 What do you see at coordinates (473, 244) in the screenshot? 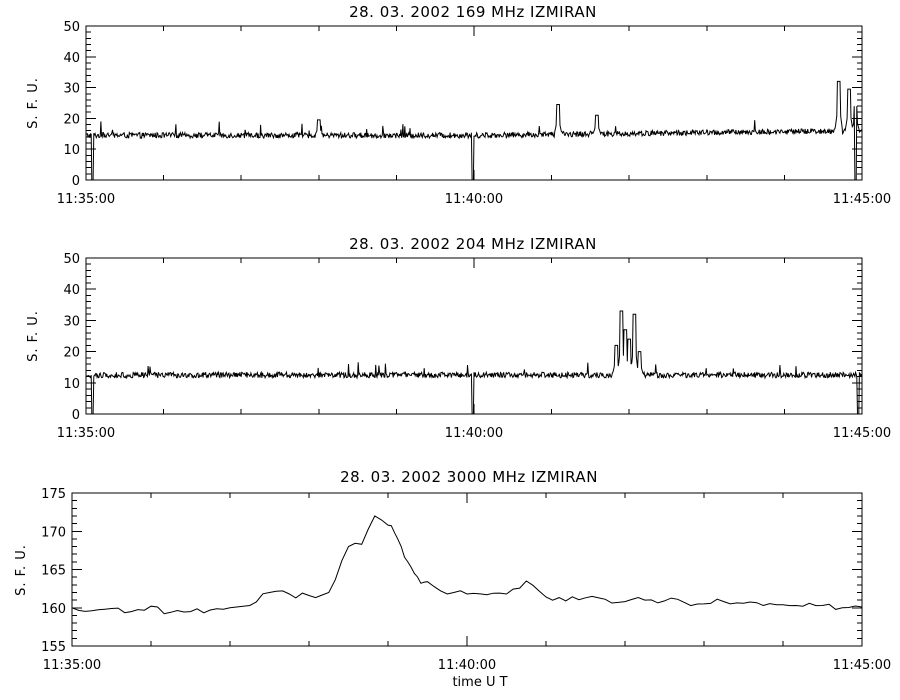
I see `panel-title: 28. 03. 2002 204 MHz IZMIRAN` at bounding box center [473, 244].